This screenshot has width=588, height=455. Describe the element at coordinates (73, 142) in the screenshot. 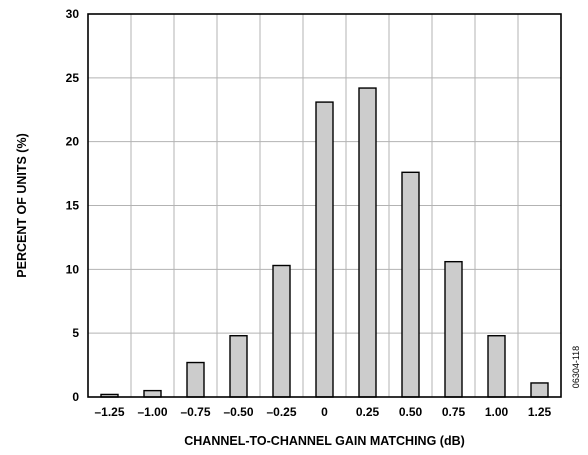

I see `y-tick-label: 20` at that location.